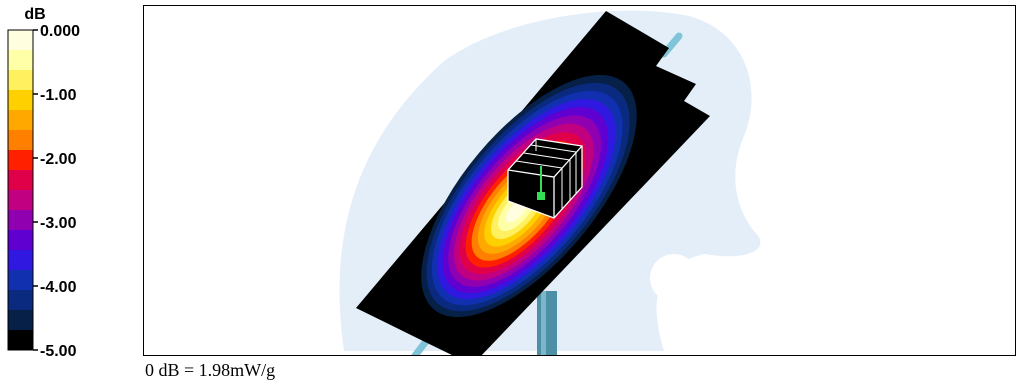 The height and width of the screenshot is (390, 1018). Describe the element at coordinates (541, 196) in the screenshot. I see `probe-marker` at that location.